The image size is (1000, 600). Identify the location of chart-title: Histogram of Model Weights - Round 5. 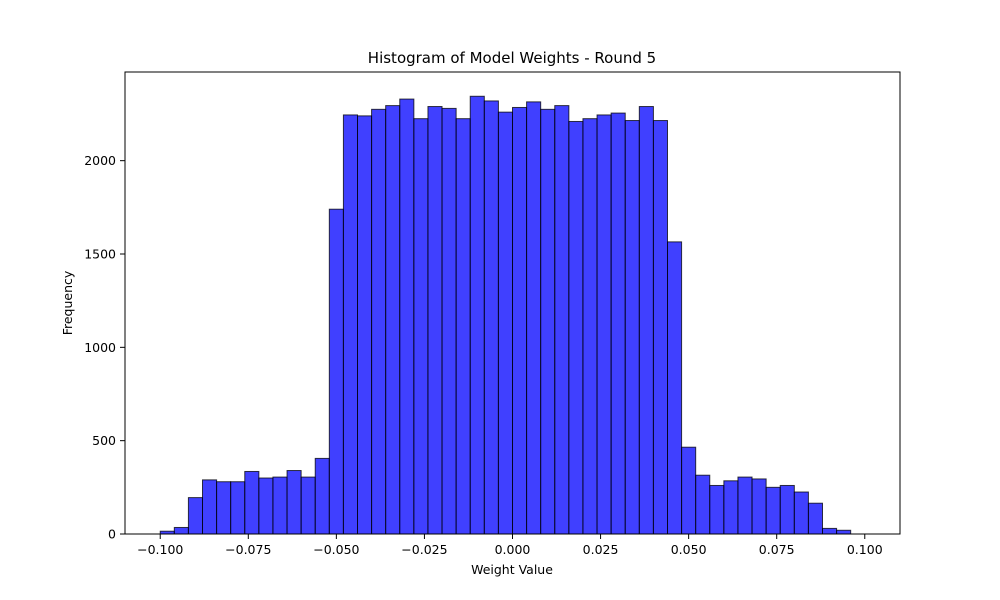
(512, 58).